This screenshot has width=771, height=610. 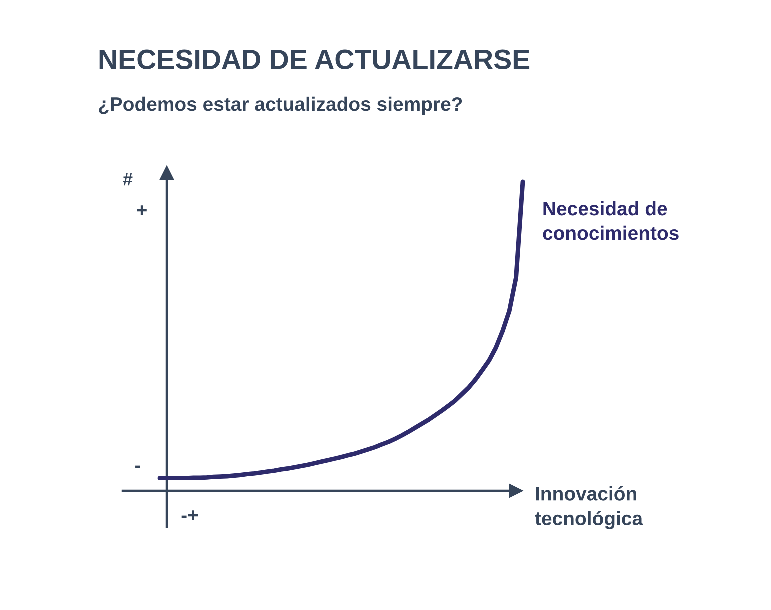 I want to click on chart-subtitle: ¿Podemos estar actualizados siempre?, so click(x=280, y=106).